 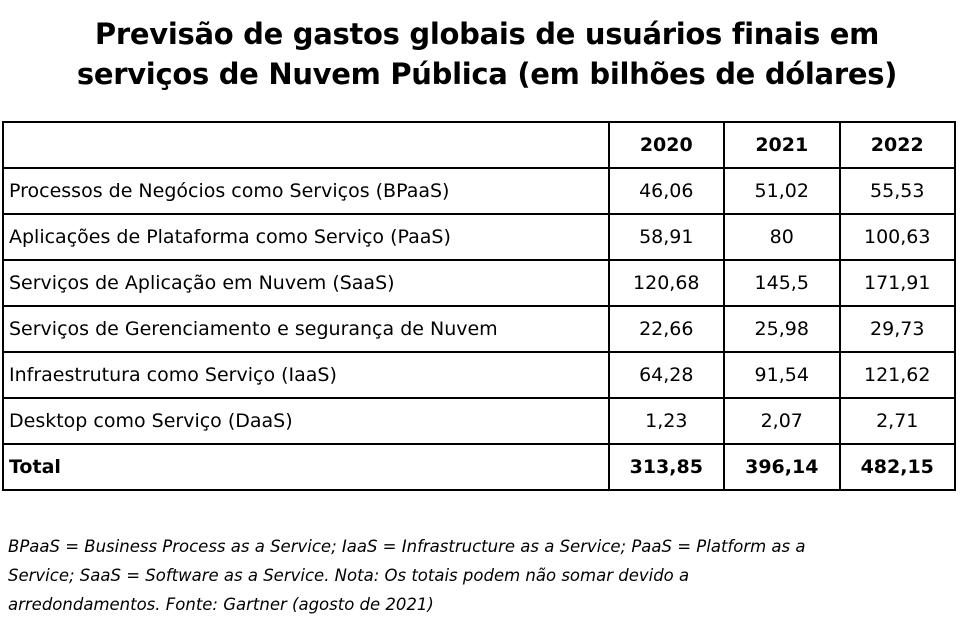 I want to click on value-cell: 64,28, so click(x=666, y=375).